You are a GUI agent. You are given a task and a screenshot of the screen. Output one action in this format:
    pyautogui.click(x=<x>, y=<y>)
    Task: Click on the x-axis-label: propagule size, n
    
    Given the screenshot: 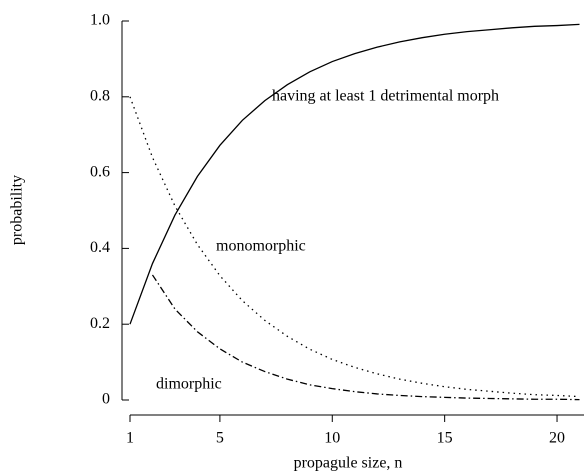 What is the action you would take?
    pyautogui.click(x=348, y=463)
    